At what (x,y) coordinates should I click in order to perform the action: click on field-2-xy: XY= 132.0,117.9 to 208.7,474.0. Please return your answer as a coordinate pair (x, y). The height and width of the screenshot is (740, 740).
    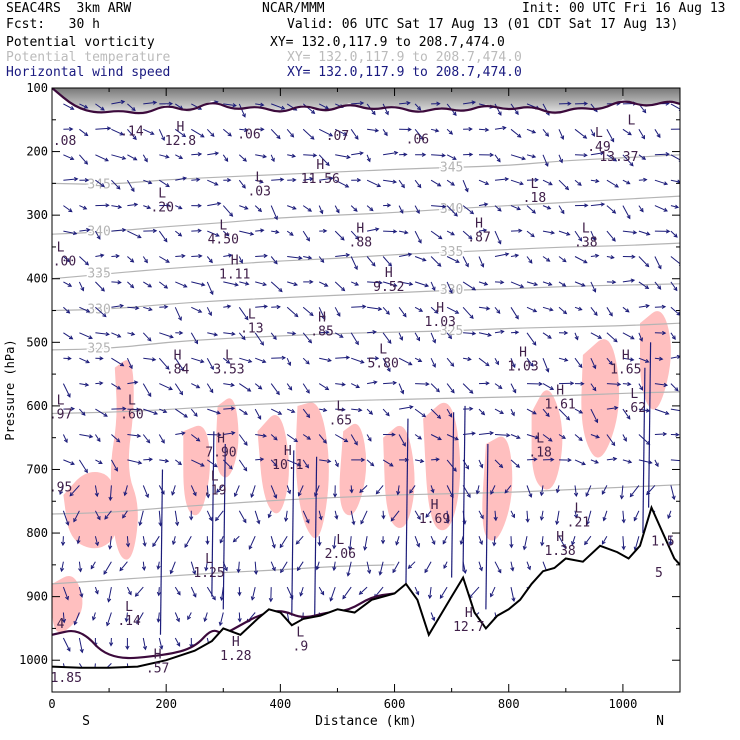
    Looking at the image, I should click on (404, 57).